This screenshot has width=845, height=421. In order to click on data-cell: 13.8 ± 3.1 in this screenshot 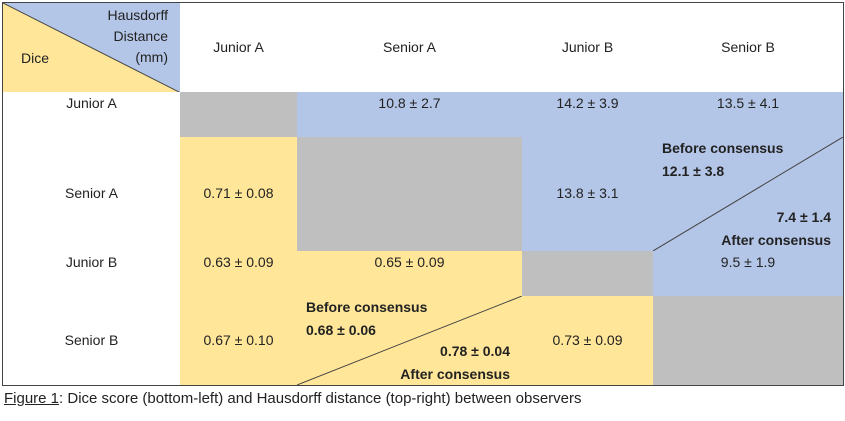, I will do `click(588, 194)`.